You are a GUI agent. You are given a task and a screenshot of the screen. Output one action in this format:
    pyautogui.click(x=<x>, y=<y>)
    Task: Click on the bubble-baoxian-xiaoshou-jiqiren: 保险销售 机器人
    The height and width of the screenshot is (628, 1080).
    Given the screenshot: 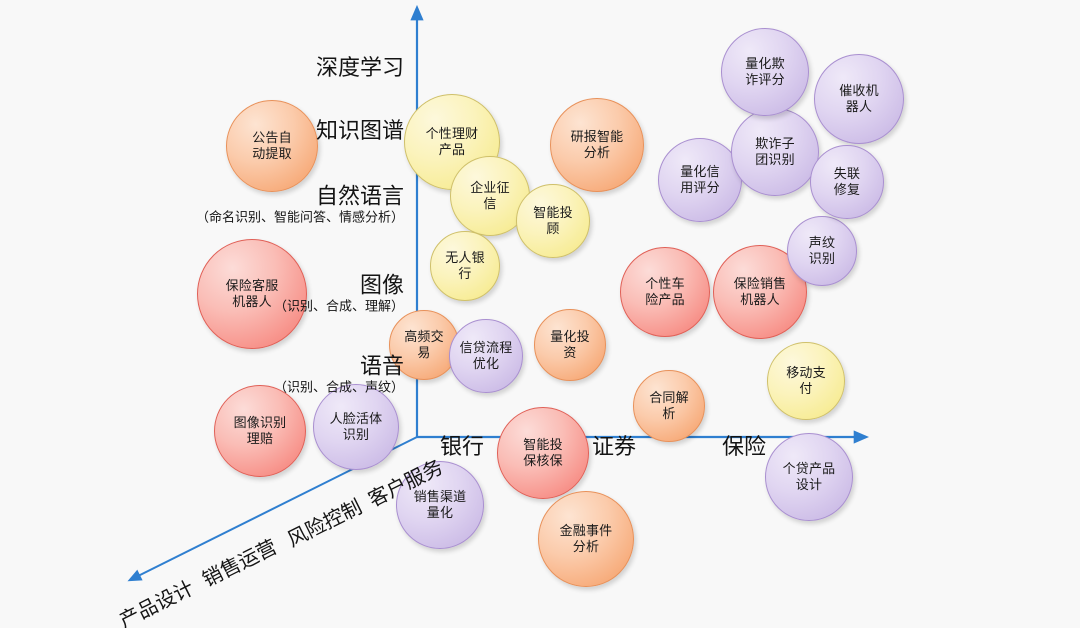 What is the action you would take?
    pyautogui.click(x=760, y=292)
    